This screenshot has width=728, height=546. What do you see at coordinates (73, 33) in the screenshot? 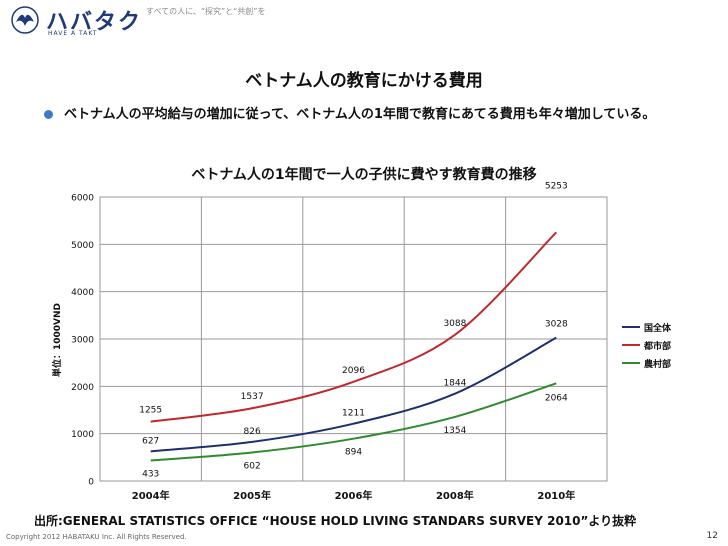
I see `logo-subtitle: HAVE A TAKT` at bounding box center [73, 33].